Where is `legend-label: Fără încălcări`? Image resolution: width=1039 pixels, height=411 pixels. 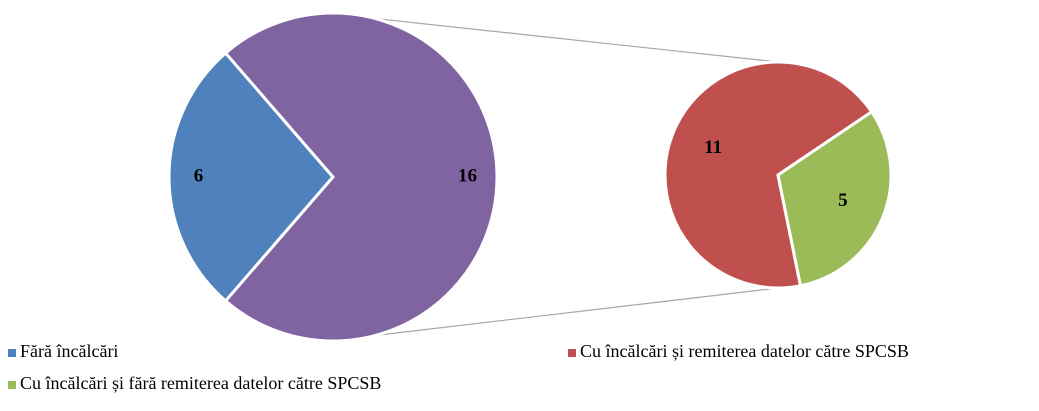 legend-label: Fără încălcări is located at coordinates (69, 351).